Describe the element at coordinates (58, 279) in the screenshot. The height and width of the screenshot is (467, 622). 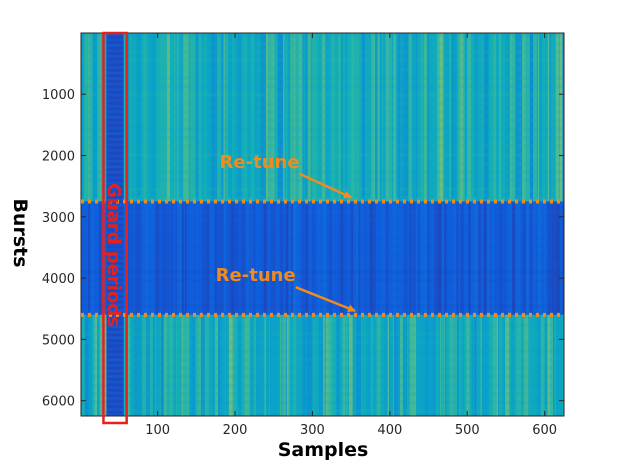
I see `y-tick-label: 4000` at that location.